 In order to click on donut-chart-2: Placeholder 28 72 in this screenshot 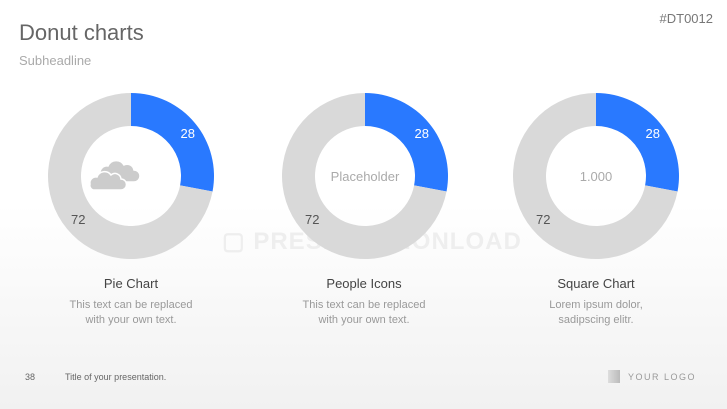, I will do `click(365, 176)`.